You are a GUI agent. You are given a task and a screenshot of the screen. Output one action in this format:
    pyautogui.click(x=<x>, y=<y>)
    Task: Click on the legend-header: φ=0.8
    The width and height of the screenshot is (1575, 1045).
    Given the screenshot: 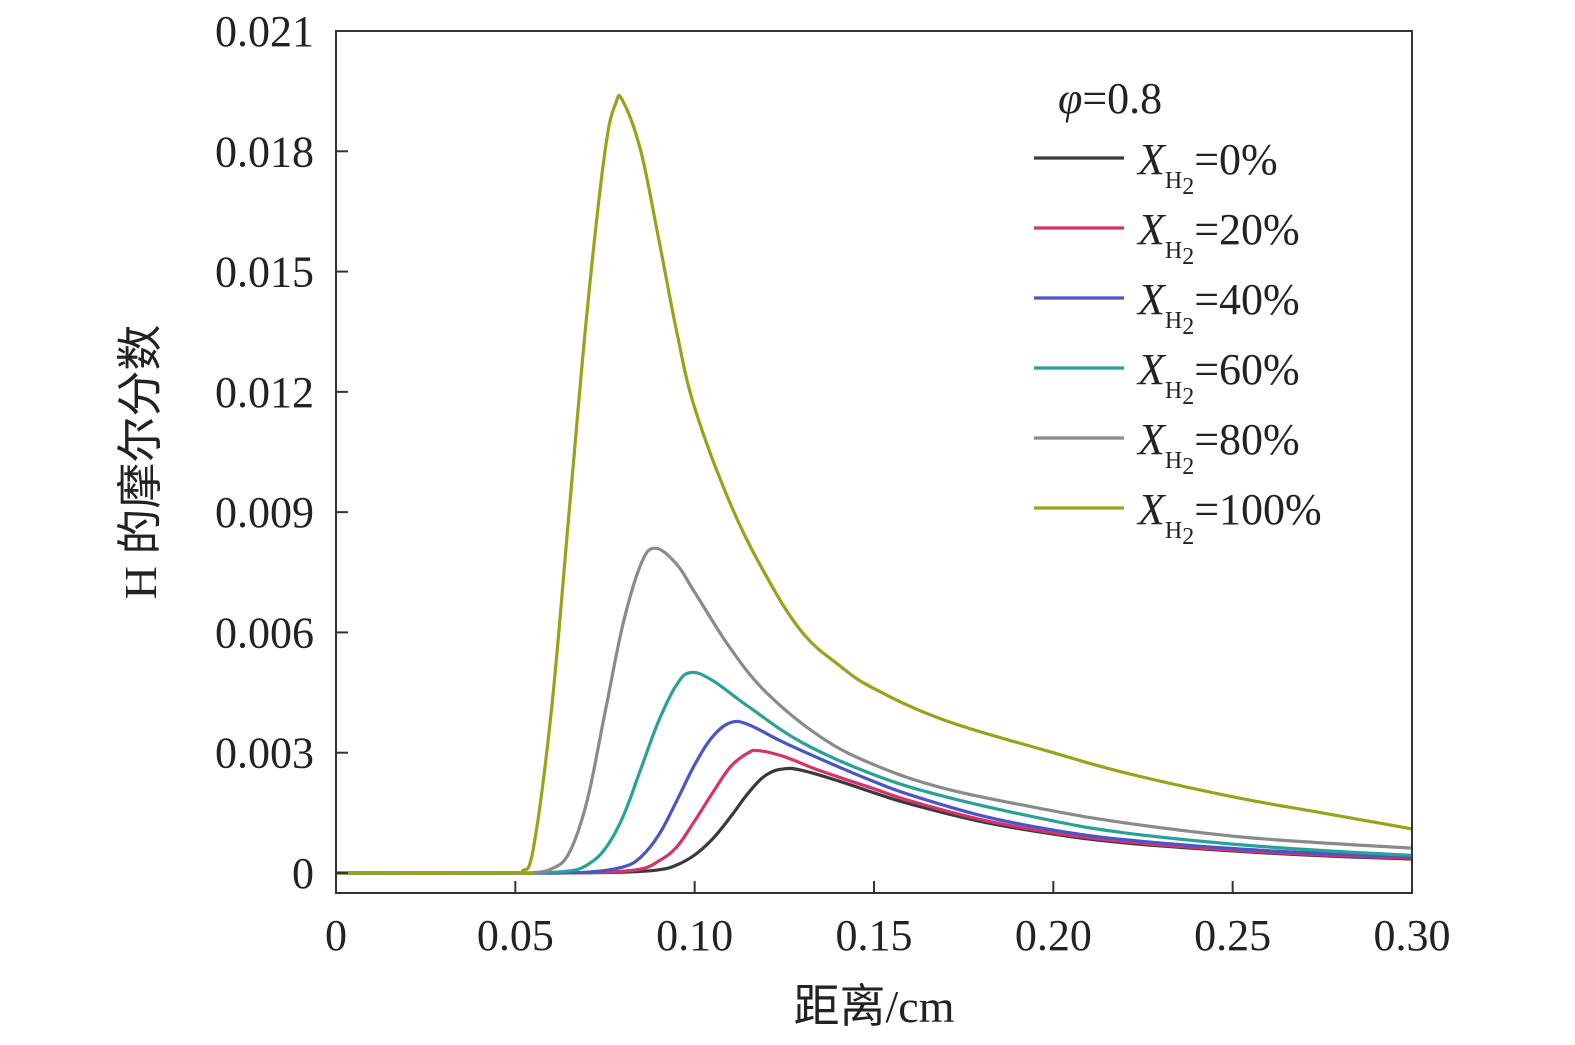 What is the action you would take?
    pyautogui.click(x=1110, y=98)
    